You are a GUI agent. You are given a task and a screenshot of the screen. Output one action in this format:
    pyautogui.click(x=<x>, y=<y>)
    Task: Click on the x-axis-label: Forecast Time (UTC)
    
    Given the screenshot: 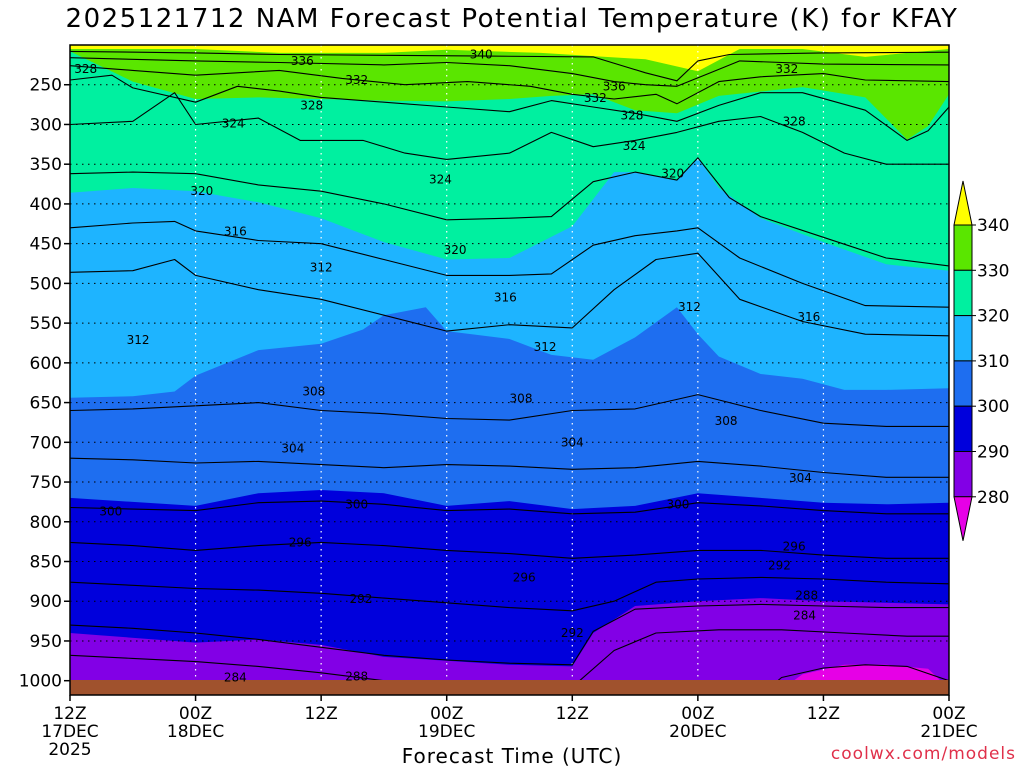 What is the action you would take?
    pyautogui.click(x=512, y=756)
    